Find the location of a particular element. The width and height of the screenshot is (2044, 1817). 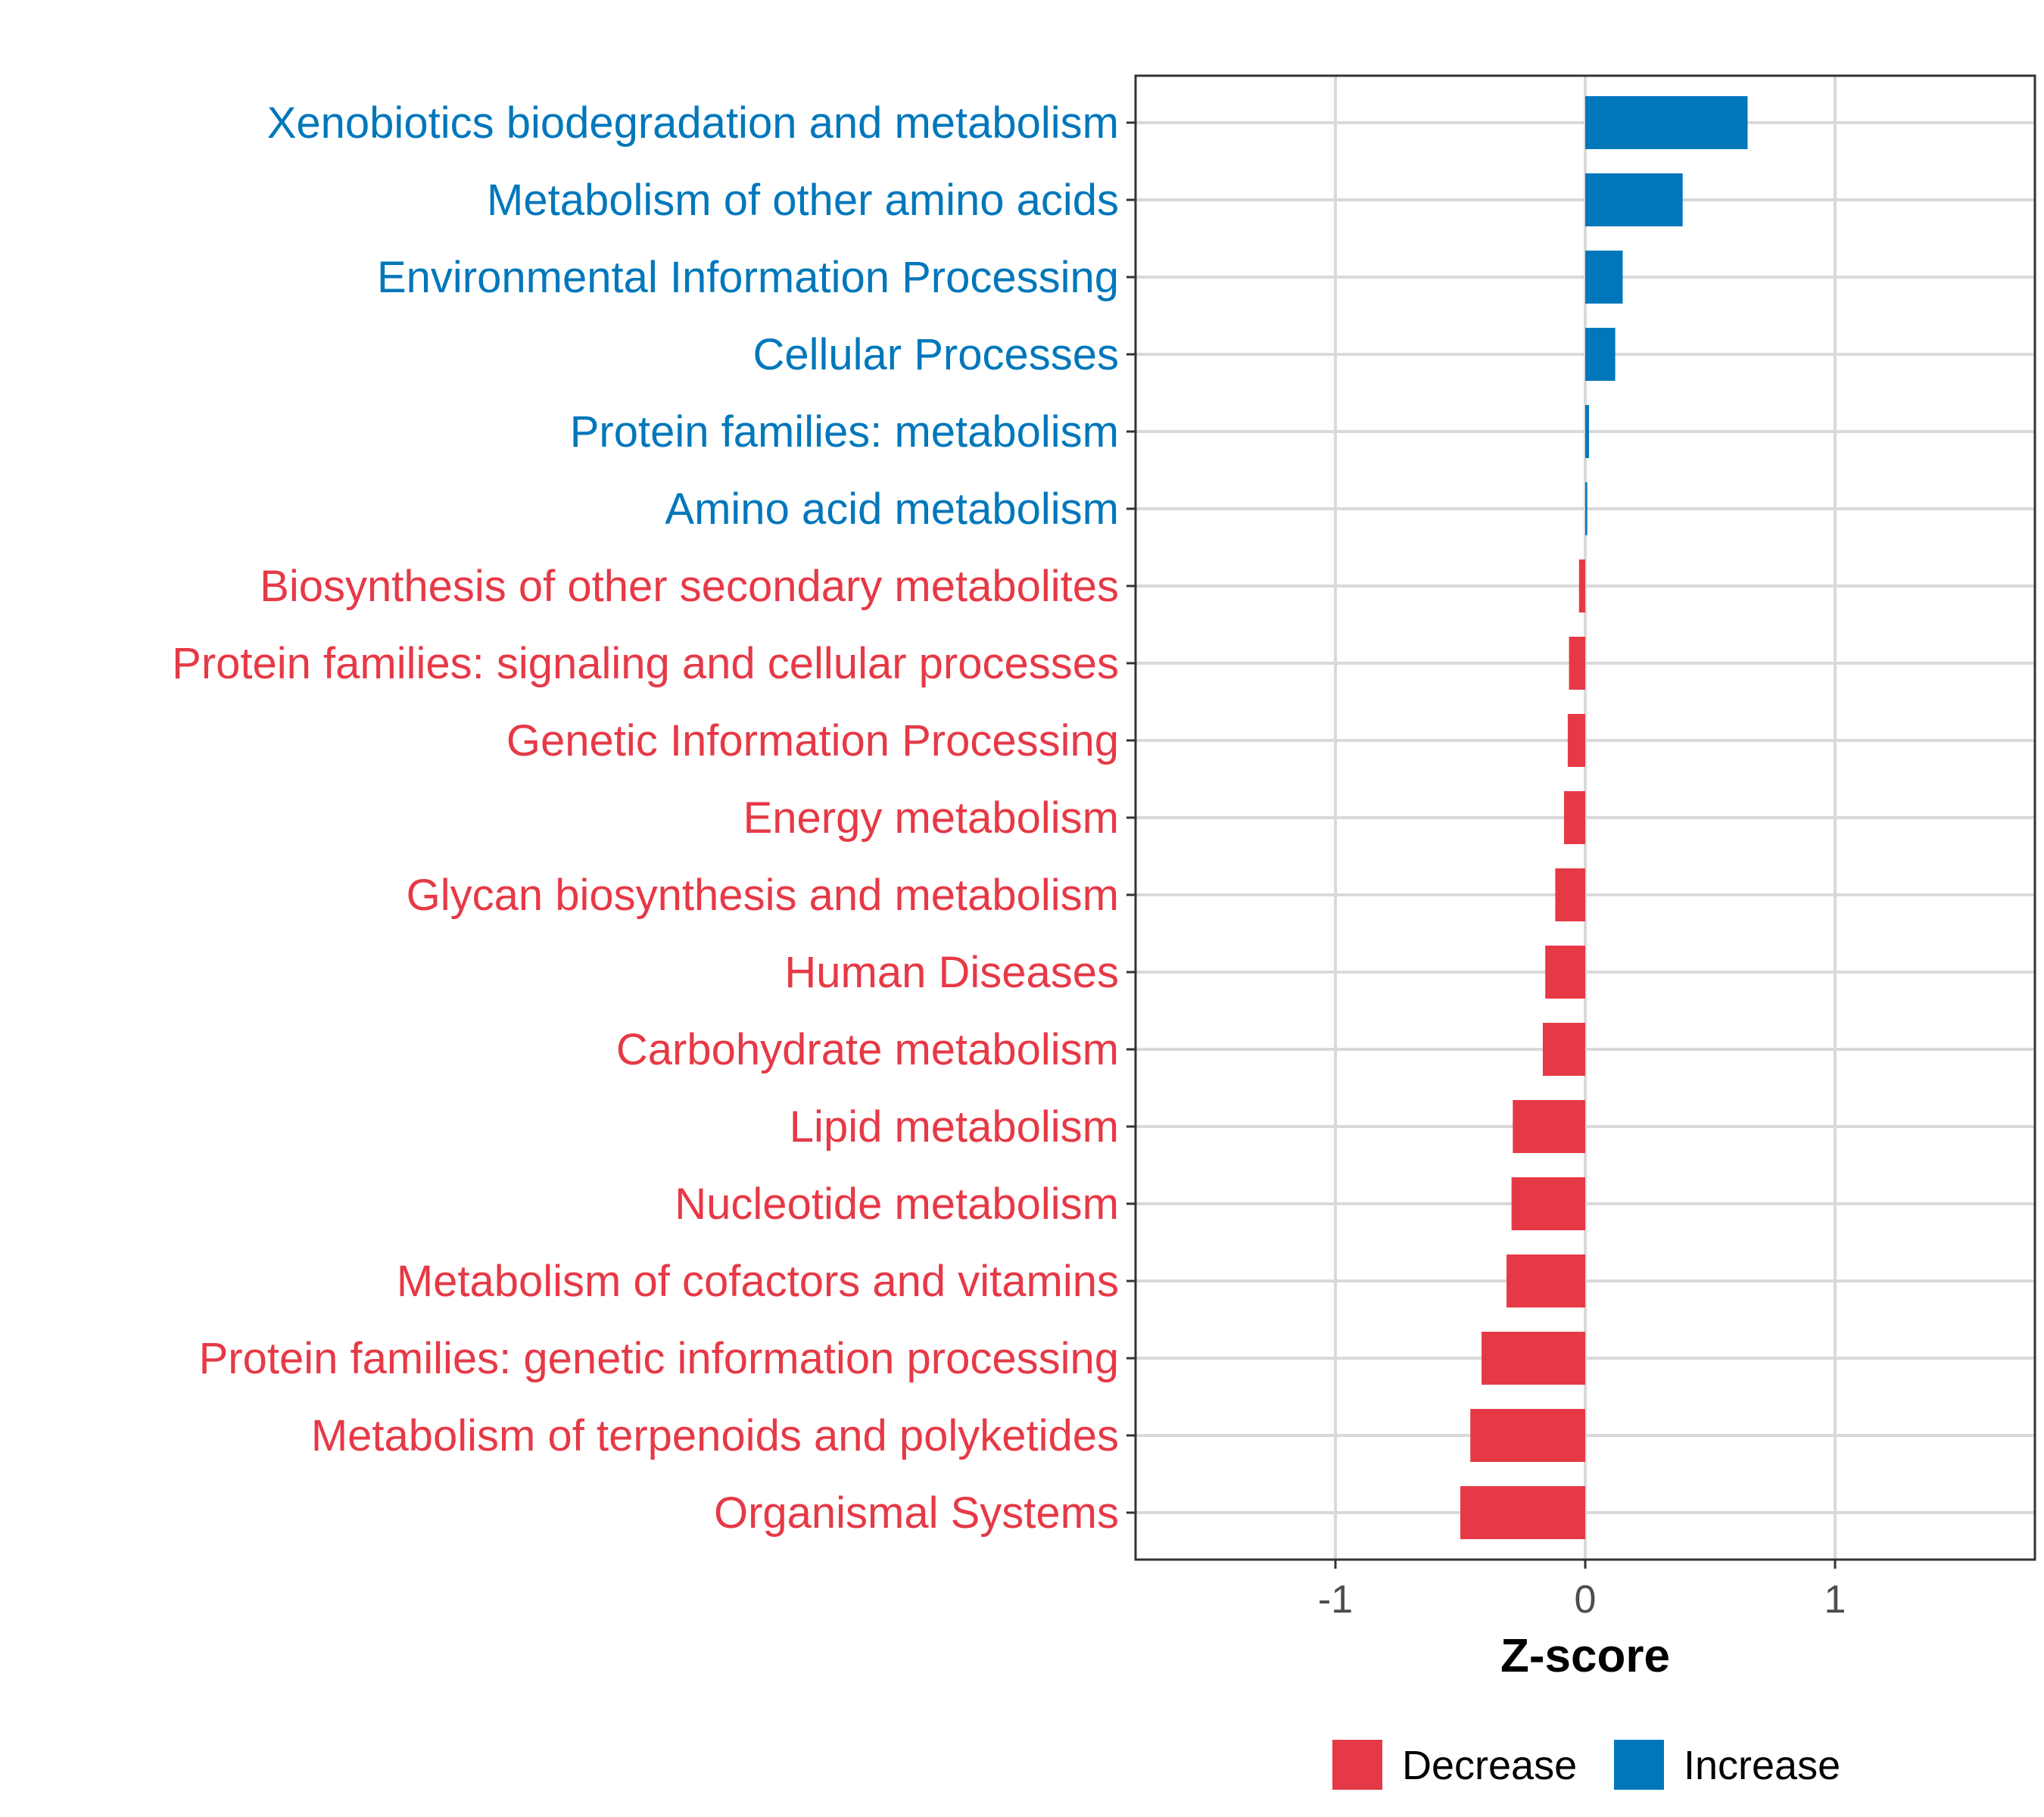

category-label-1: Metabolism of other amino acids is located at coordinates (803, 200).